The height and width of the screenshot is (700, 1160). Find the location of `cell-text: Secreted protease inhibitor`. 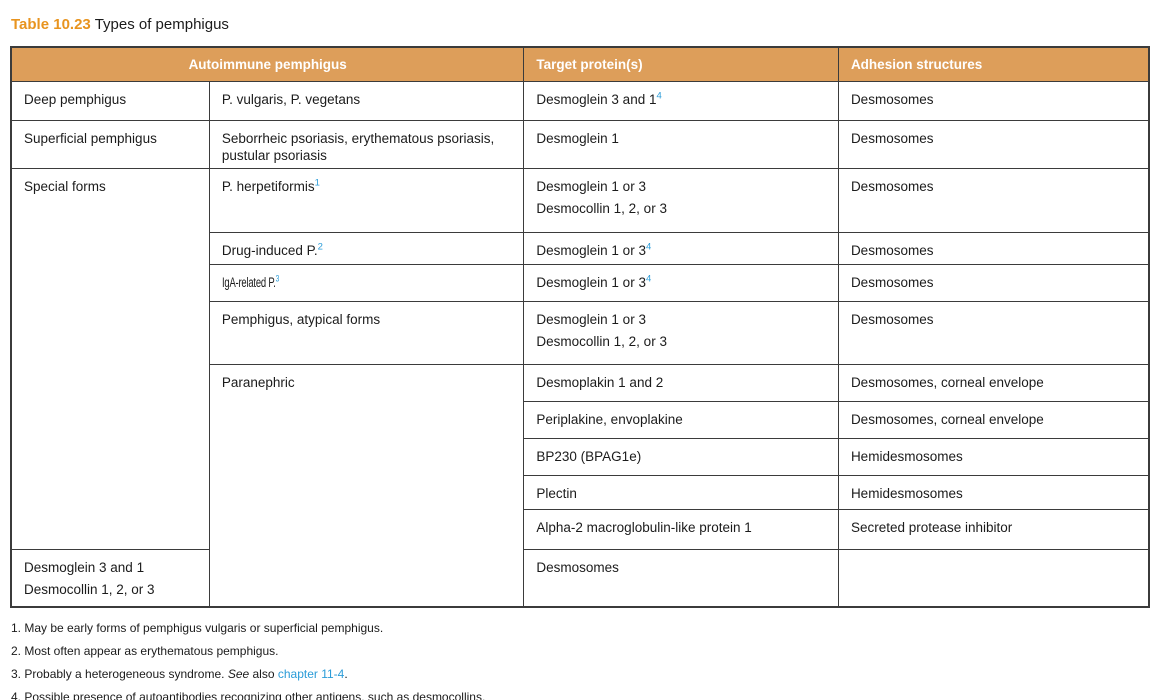

cell-text: Secreted protease inhibitor is located at coordinates (994, 527).